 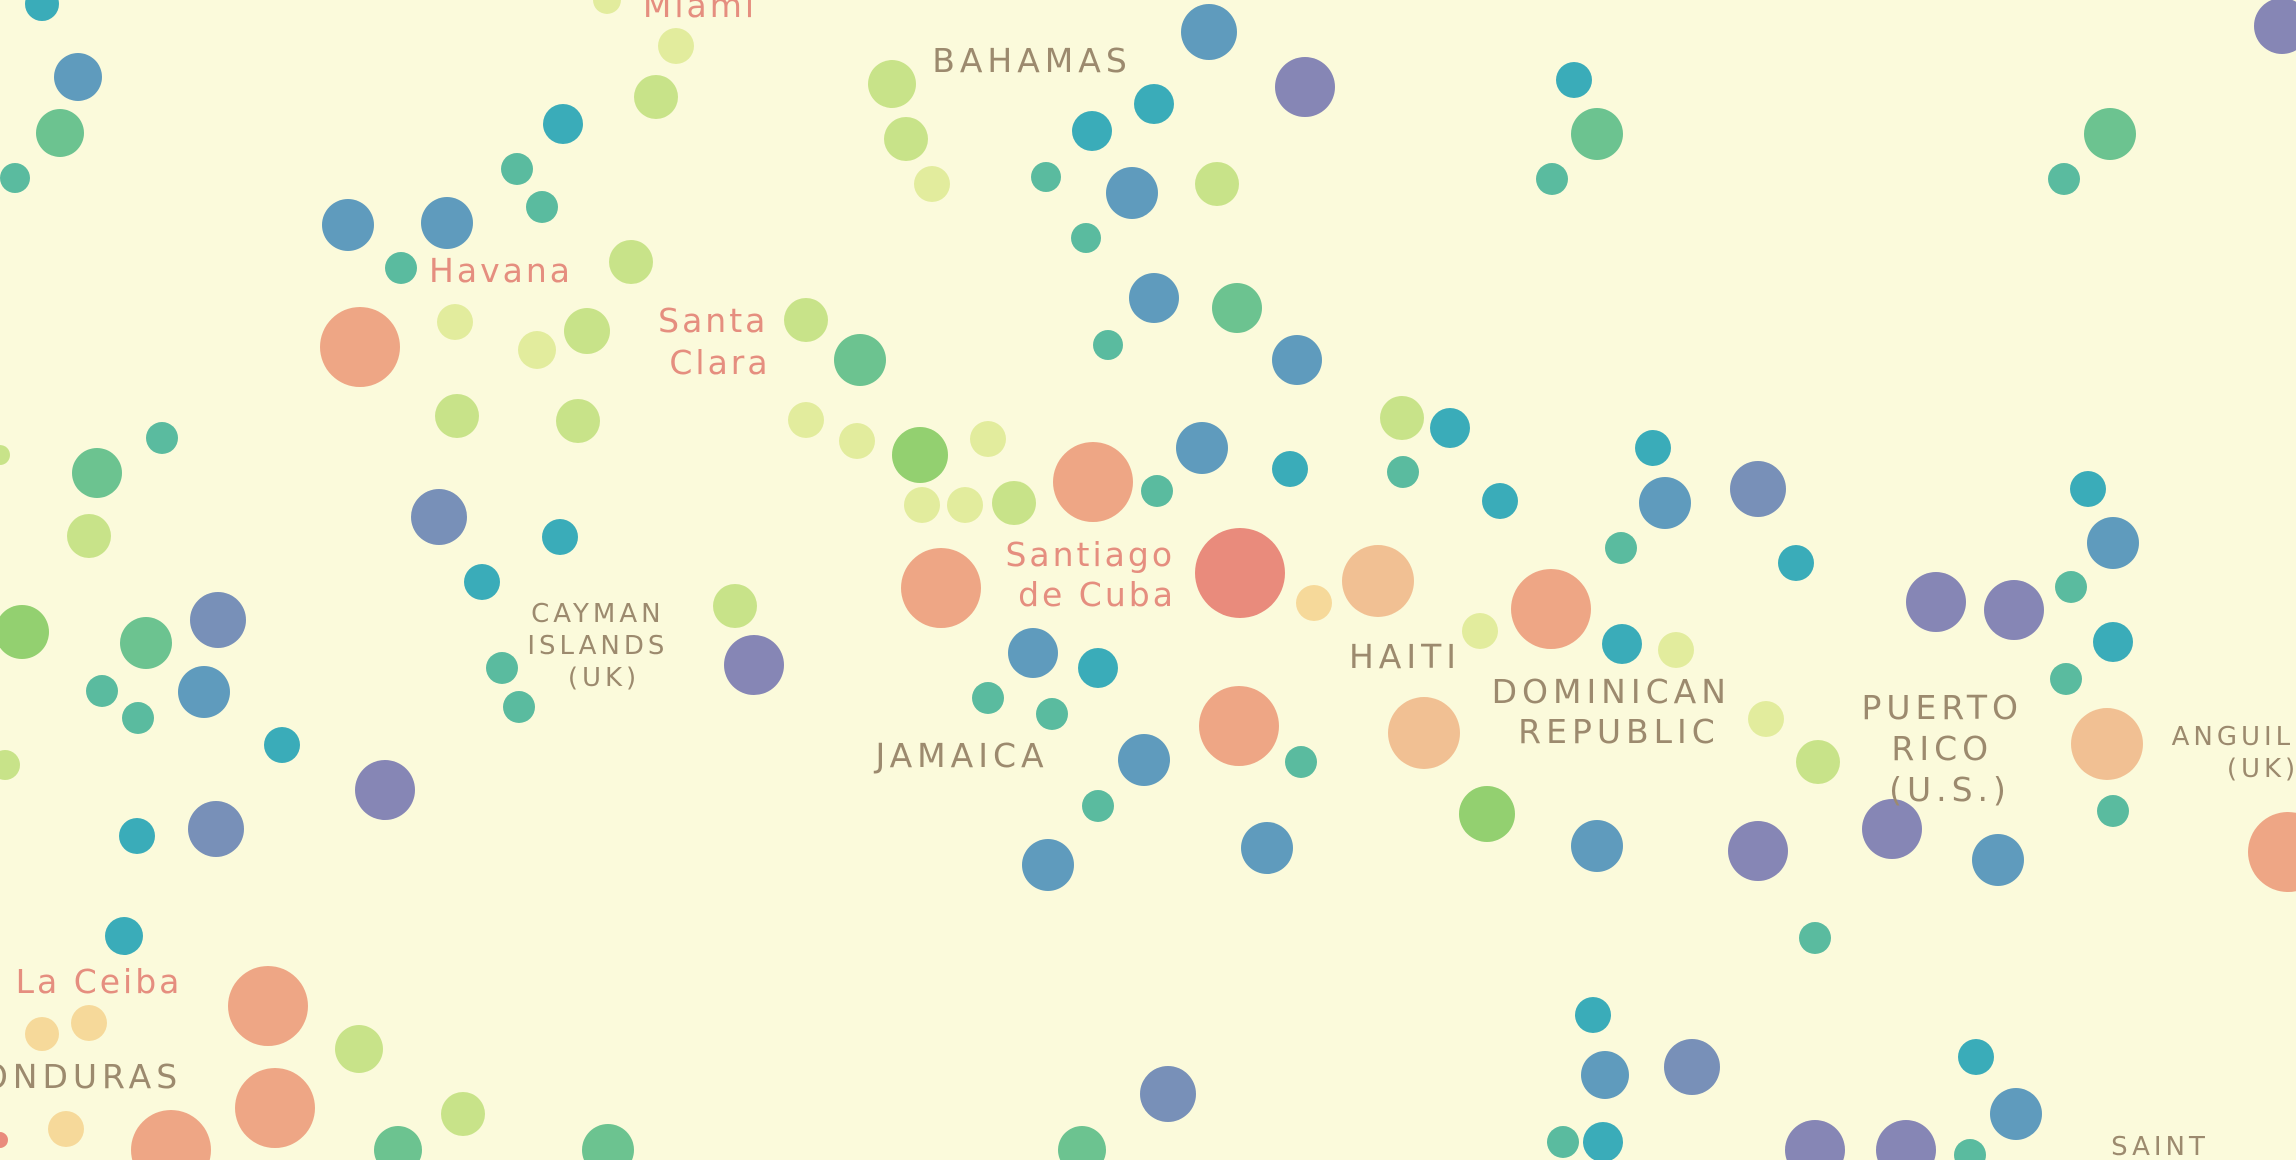 I want to click on country-label-jamaica: JAMAICA, so click(x=960, y=755).